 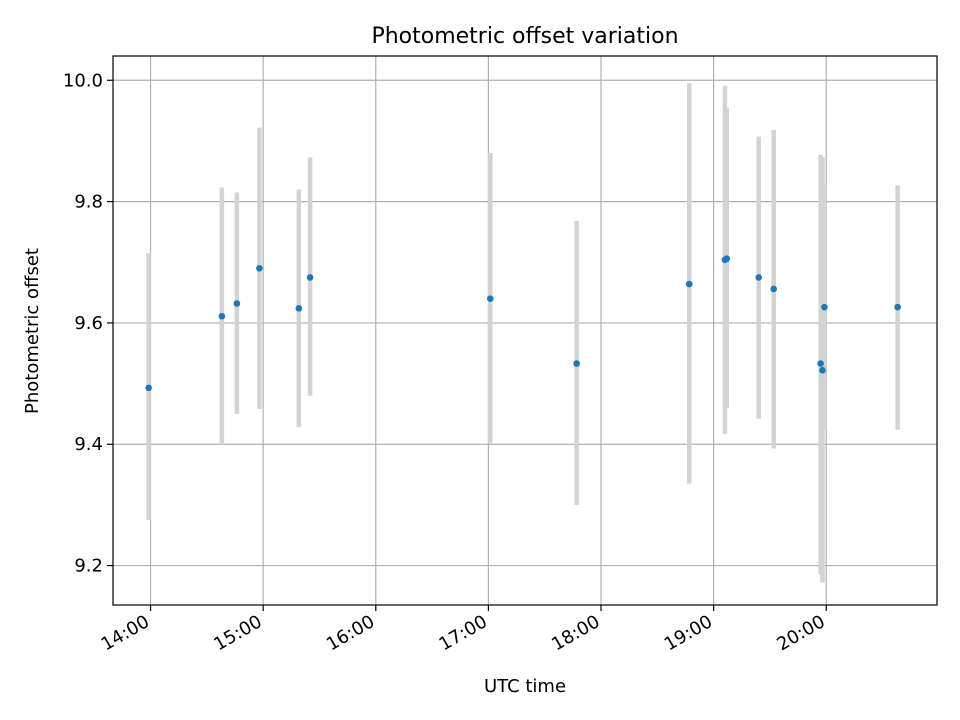 What do you see at coordinates (88, 202) in the screenshot?
I see `y-tick-label: 9.8` at bounding box center [88, 202].